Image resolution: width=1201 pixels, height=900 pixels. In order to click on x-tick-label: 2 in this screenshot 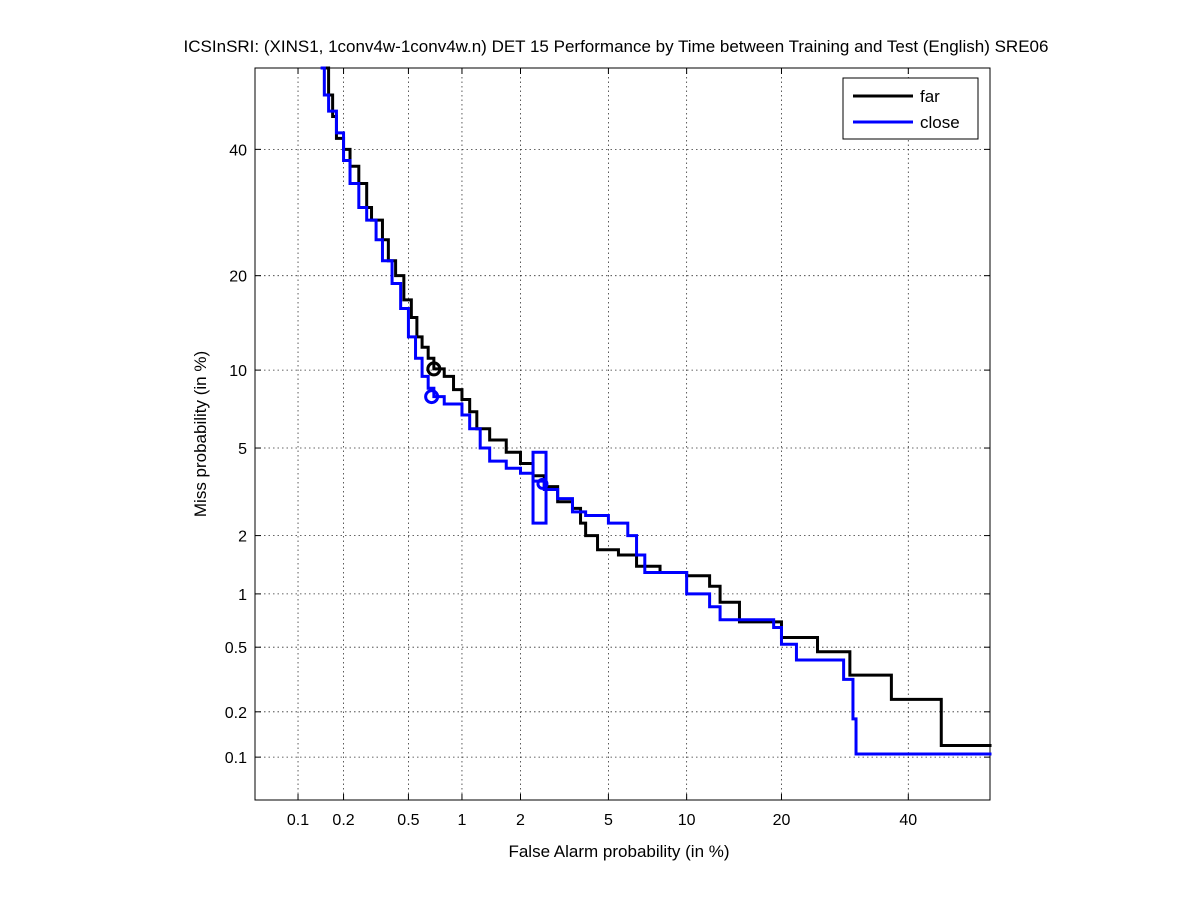, I will do `click(520, 820)`.